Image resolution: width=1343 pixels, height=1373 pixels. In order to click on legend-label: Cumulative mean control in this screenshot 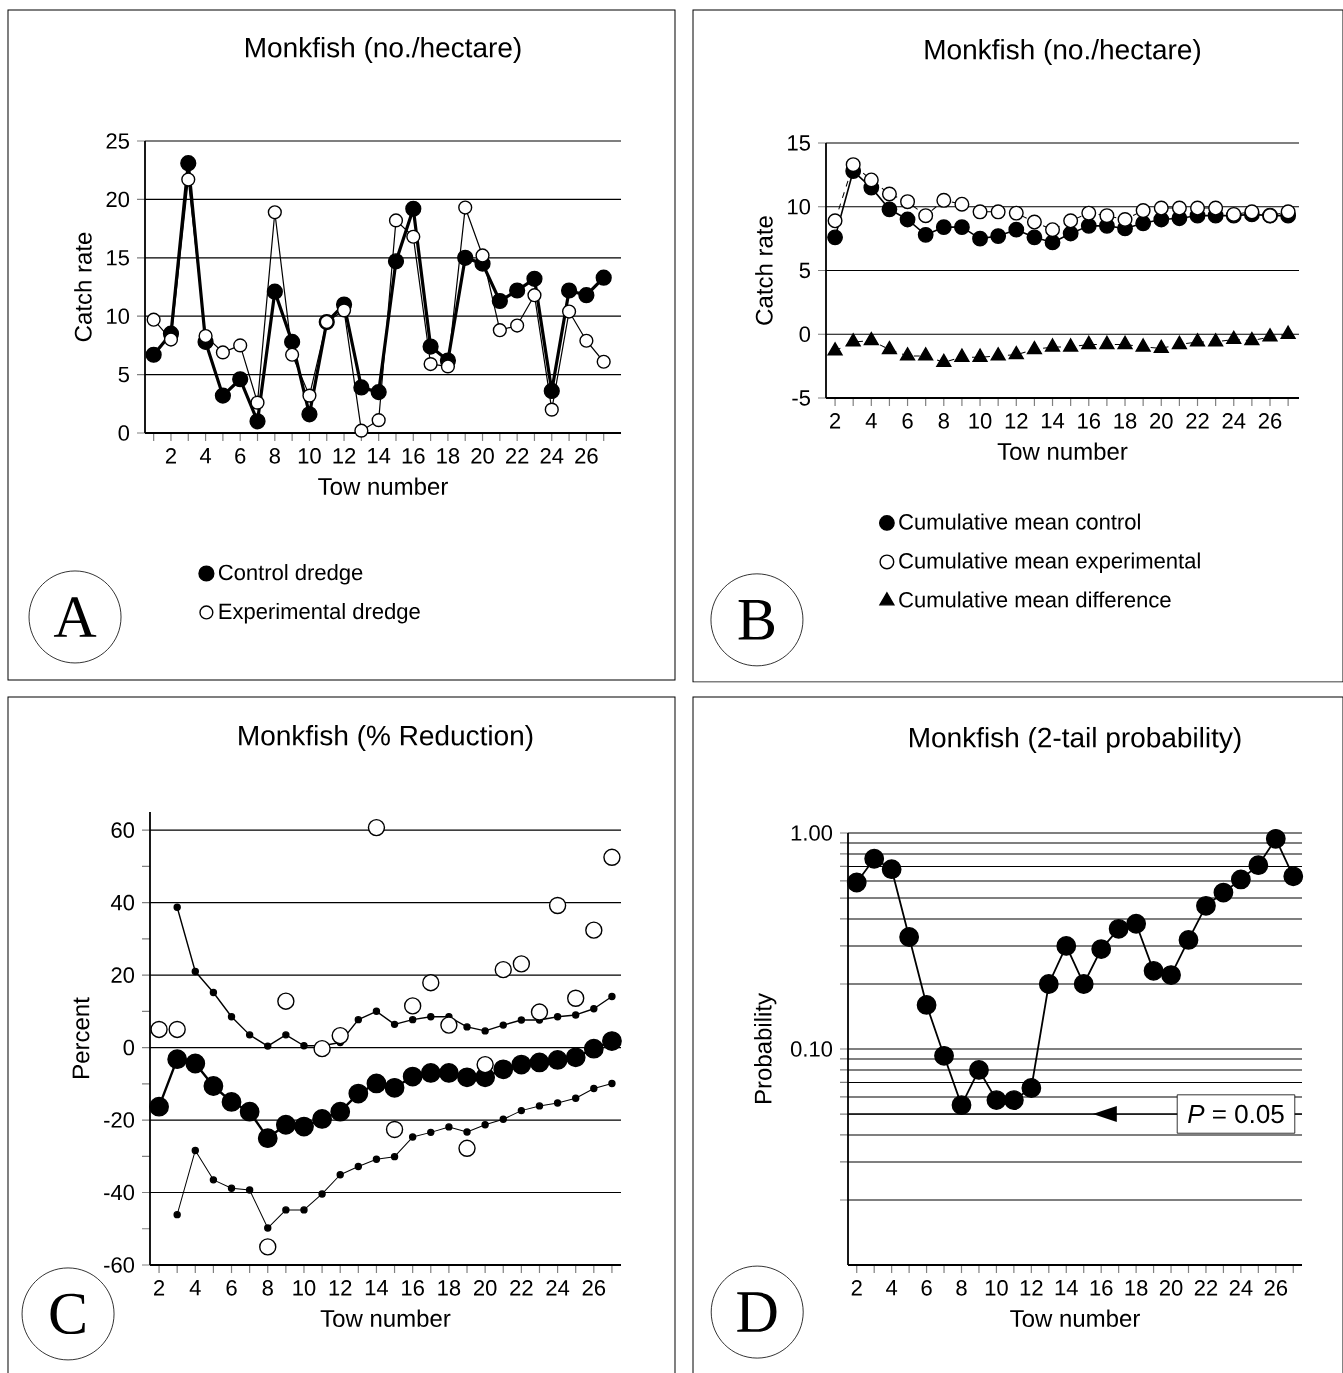, I will do `click(1019, 521)`.